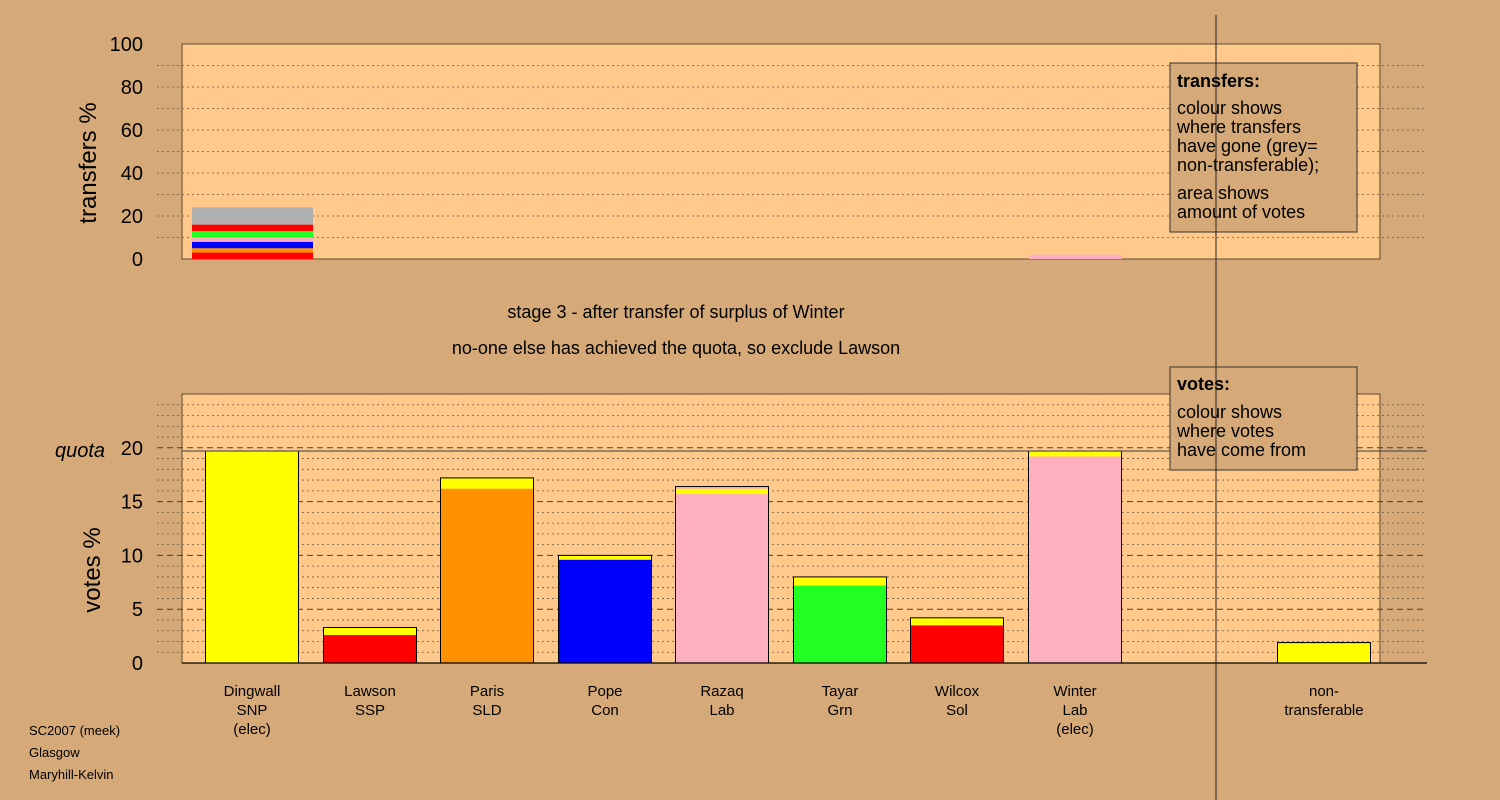  I want to click on category-label: Paris, so click(487, 691).